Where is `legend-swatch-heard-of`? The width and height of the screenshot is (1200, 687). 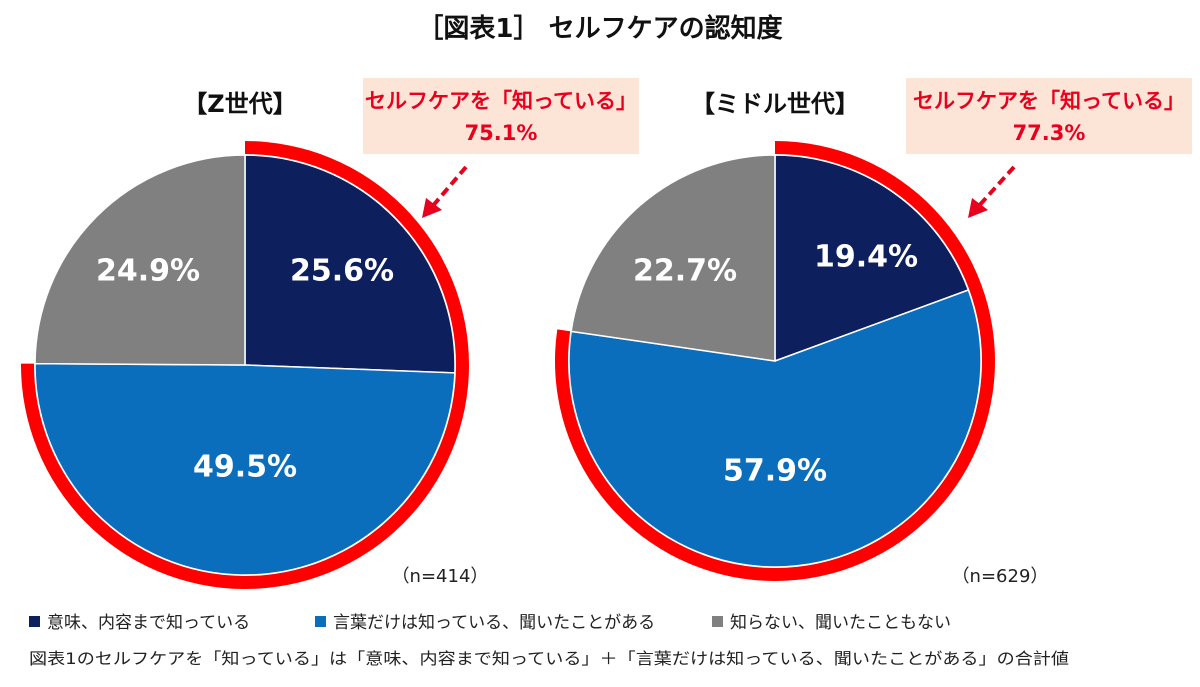
legend-swatch-heard-of is located at coordinates (320, 621).